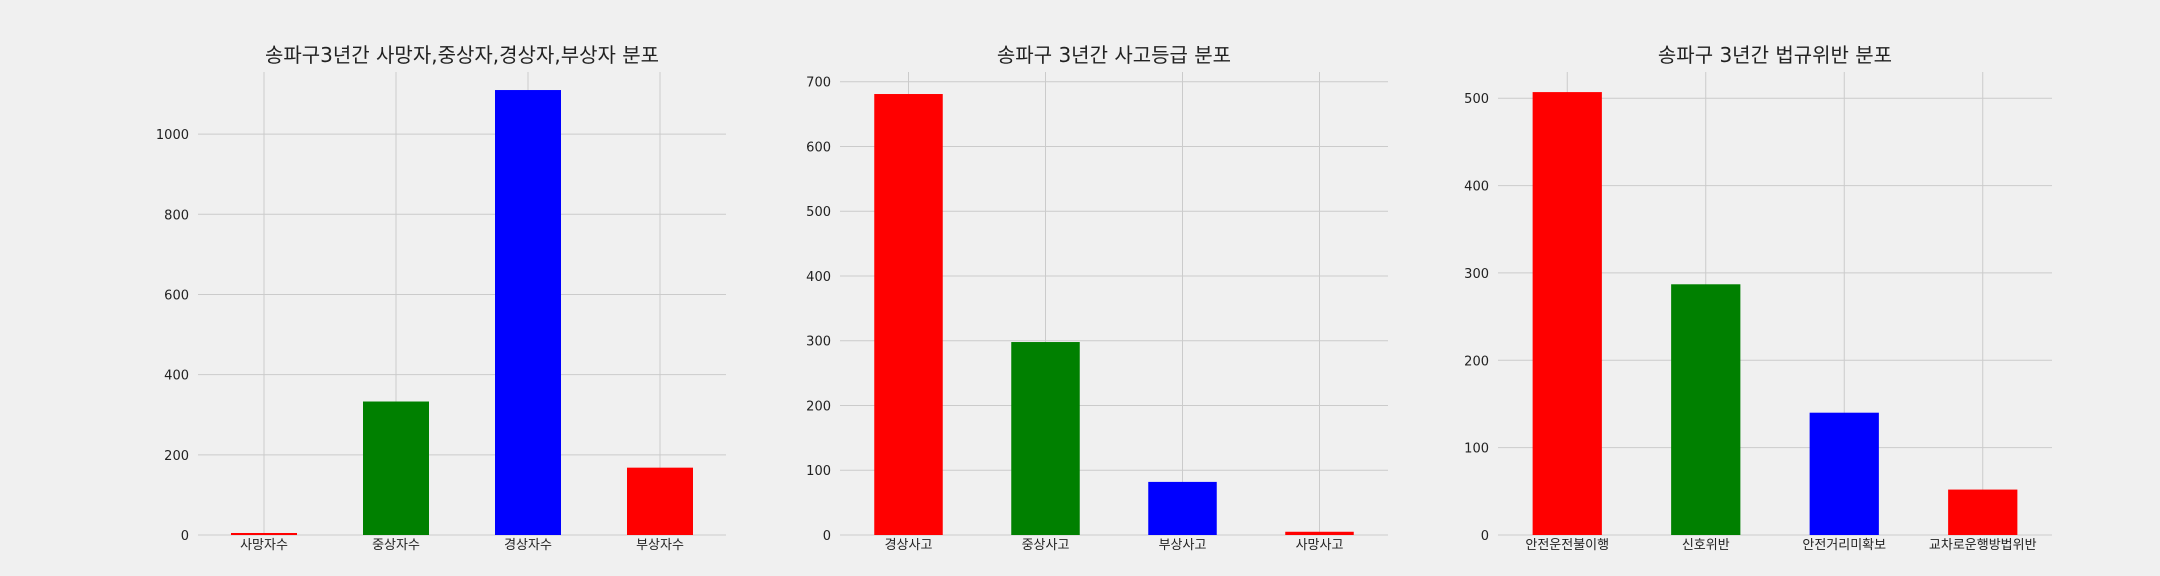  I want to click on y-tick-label: 700, so click(818, 83).